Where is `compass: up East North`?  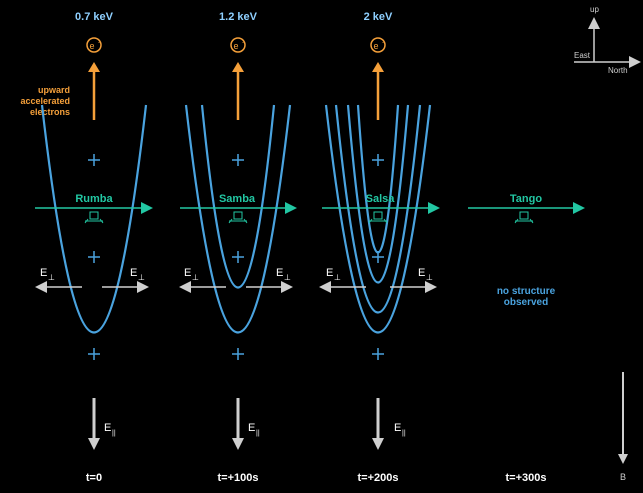 compass: up East North is located at coordinates (607, 40).